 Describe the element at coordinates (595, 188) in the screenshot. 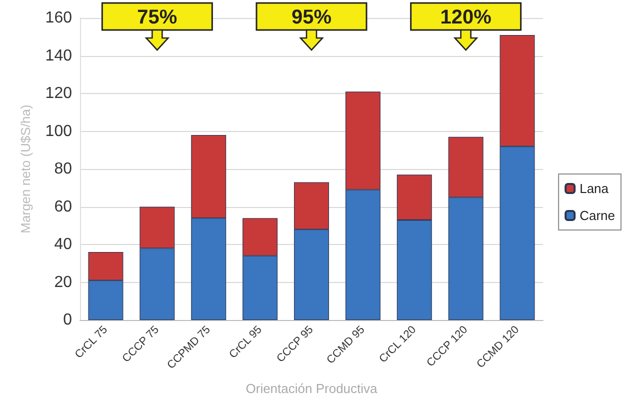

I see `legend-label: Lana` at that location.